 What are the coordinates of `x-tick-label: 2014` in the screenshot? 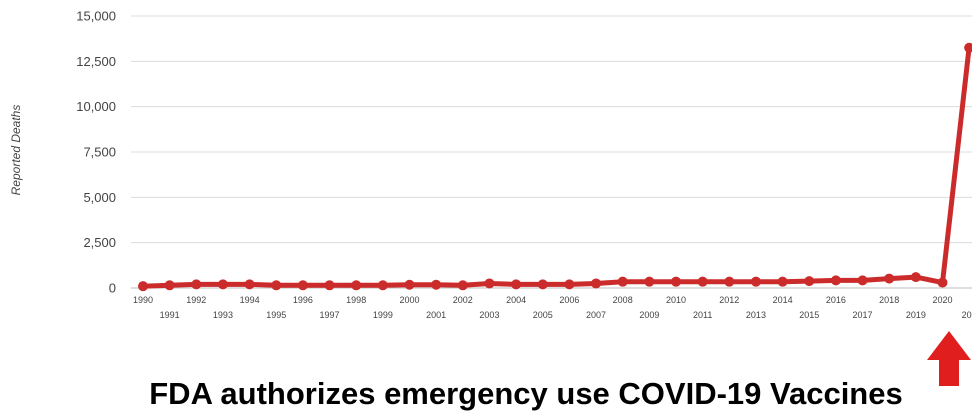 It's located at (783, 300).